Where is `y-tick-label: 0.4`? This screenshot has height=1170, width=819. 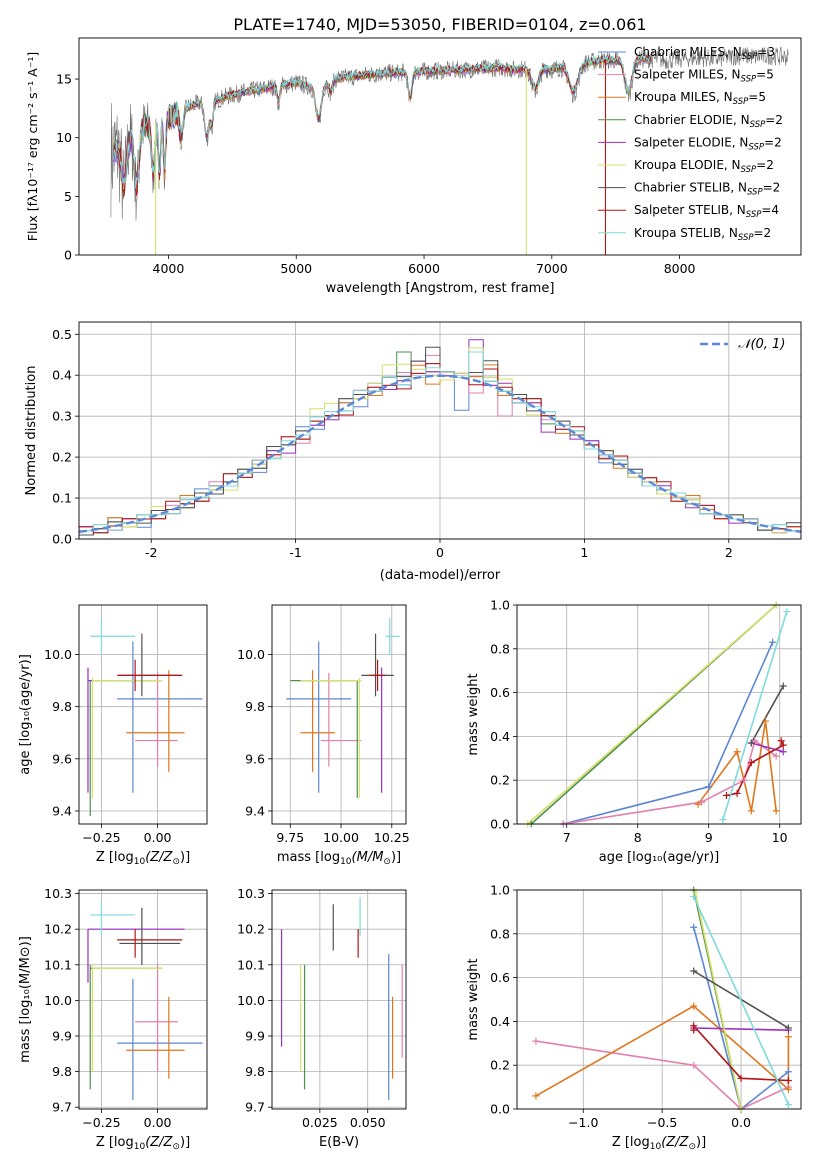 y-tick-label: 0.4 is located at coordinates (500, 1021).